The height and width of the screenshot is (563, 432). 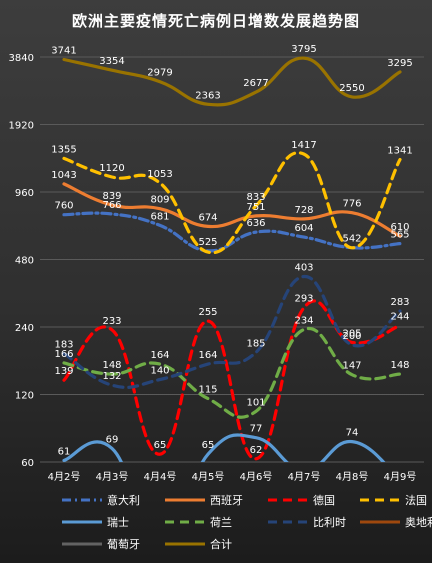 What do you see at coordinates (399, 63) in the screenshot?
I see `data-label: 3295` at bounding box center [399, 63].